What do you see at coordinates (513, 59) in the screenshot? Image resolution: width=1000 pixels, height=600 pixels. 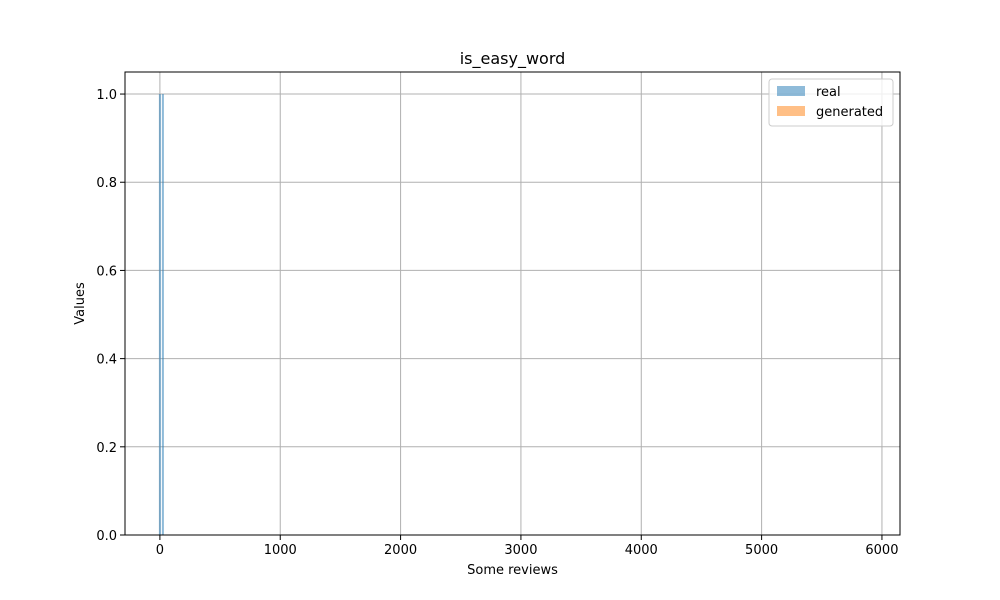 I see `chart-title: is_easy_word` at bounding box center [513, 59].